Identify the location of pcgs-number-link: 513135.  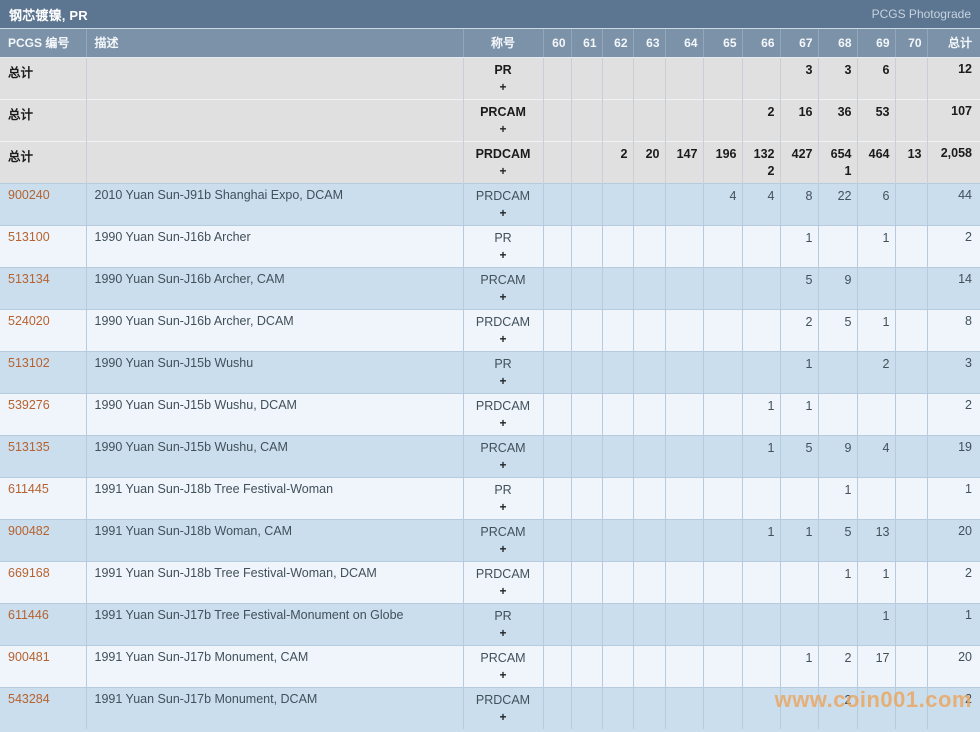
(29, 446).